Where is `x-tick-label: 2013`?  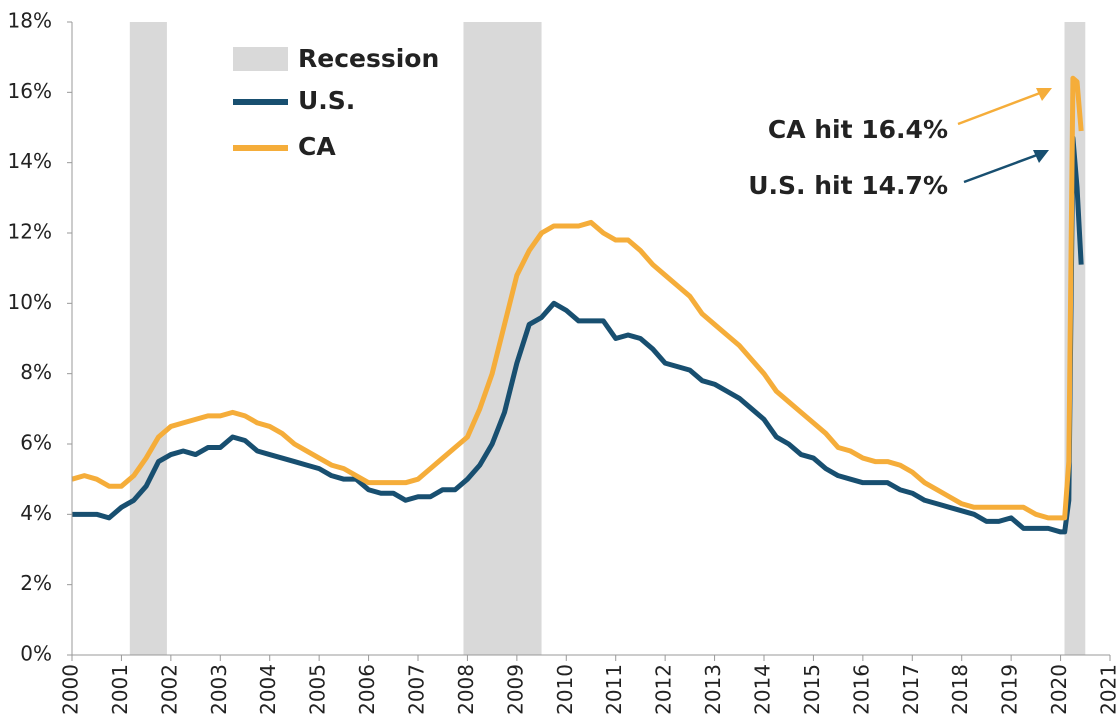
x-tick-label: 2013 is located at coordinates (713, 689).